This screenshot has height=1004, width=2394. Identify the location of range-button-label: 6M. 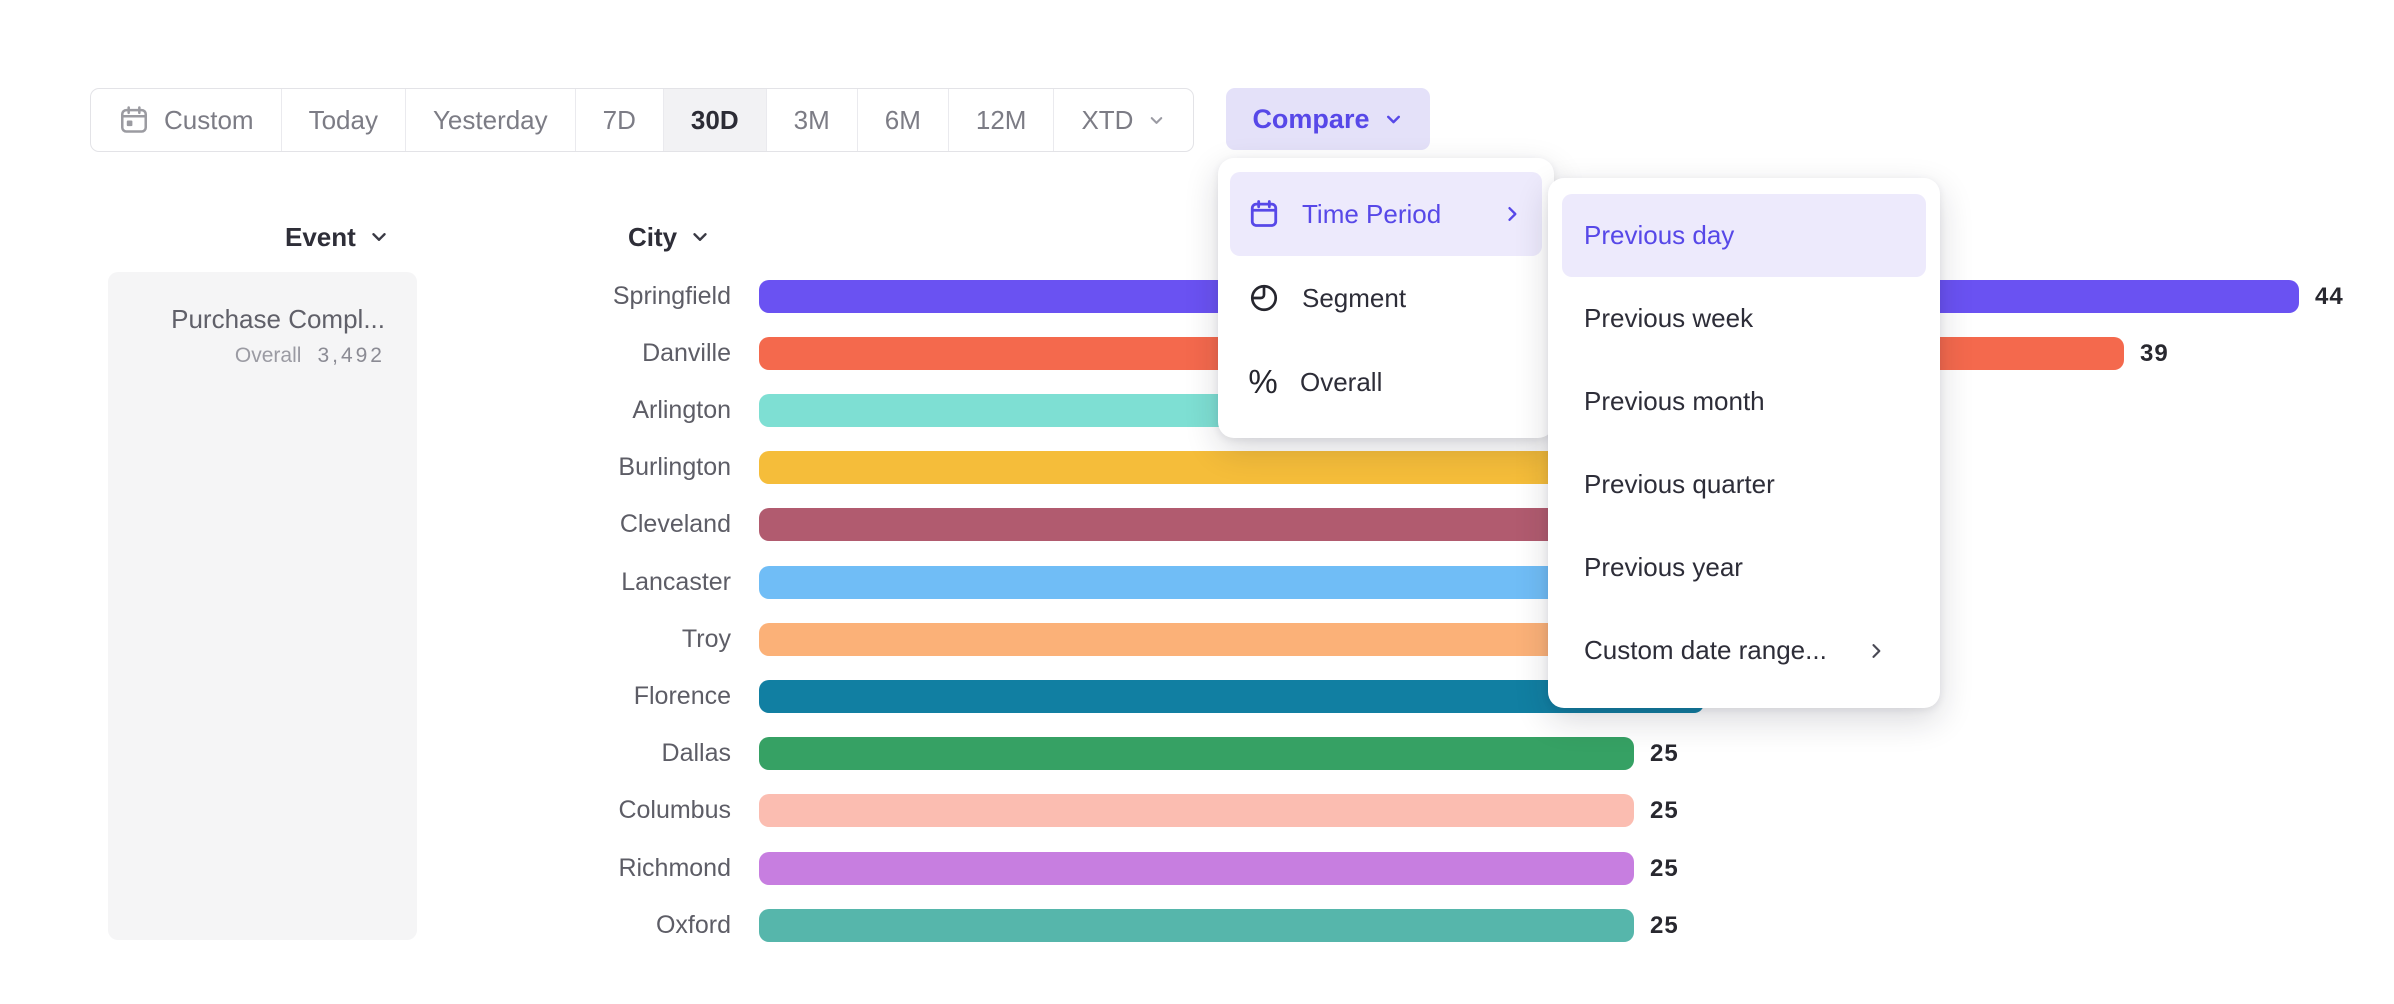
(902, 119).